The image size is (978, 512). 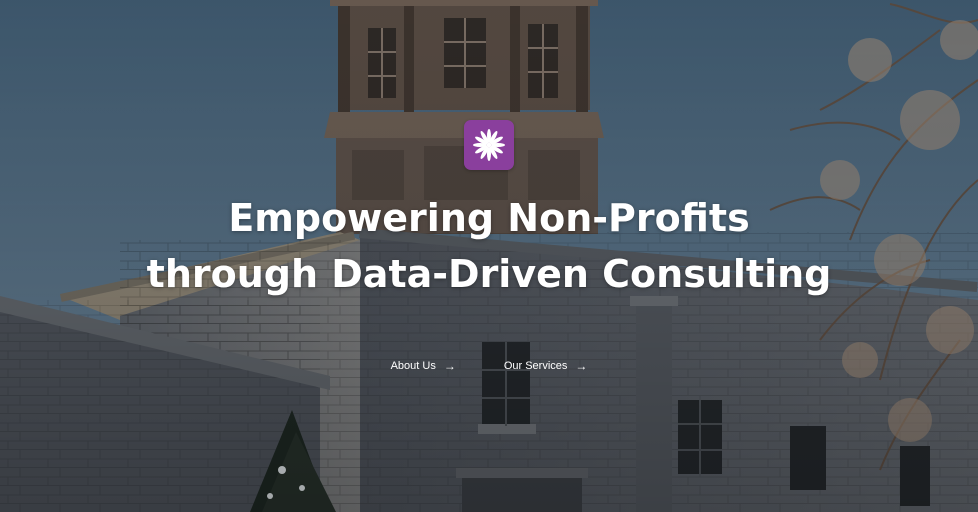 I want to click on about-us-label: About Us, so click(x=413, y=366).